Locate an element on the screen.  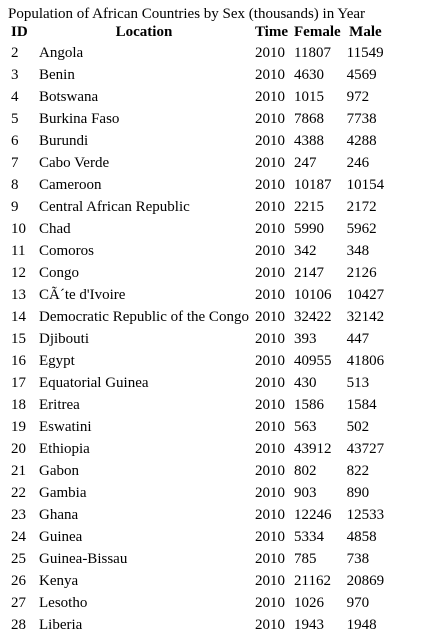
cell-female: 1943 is located at coordinates (317, 625).